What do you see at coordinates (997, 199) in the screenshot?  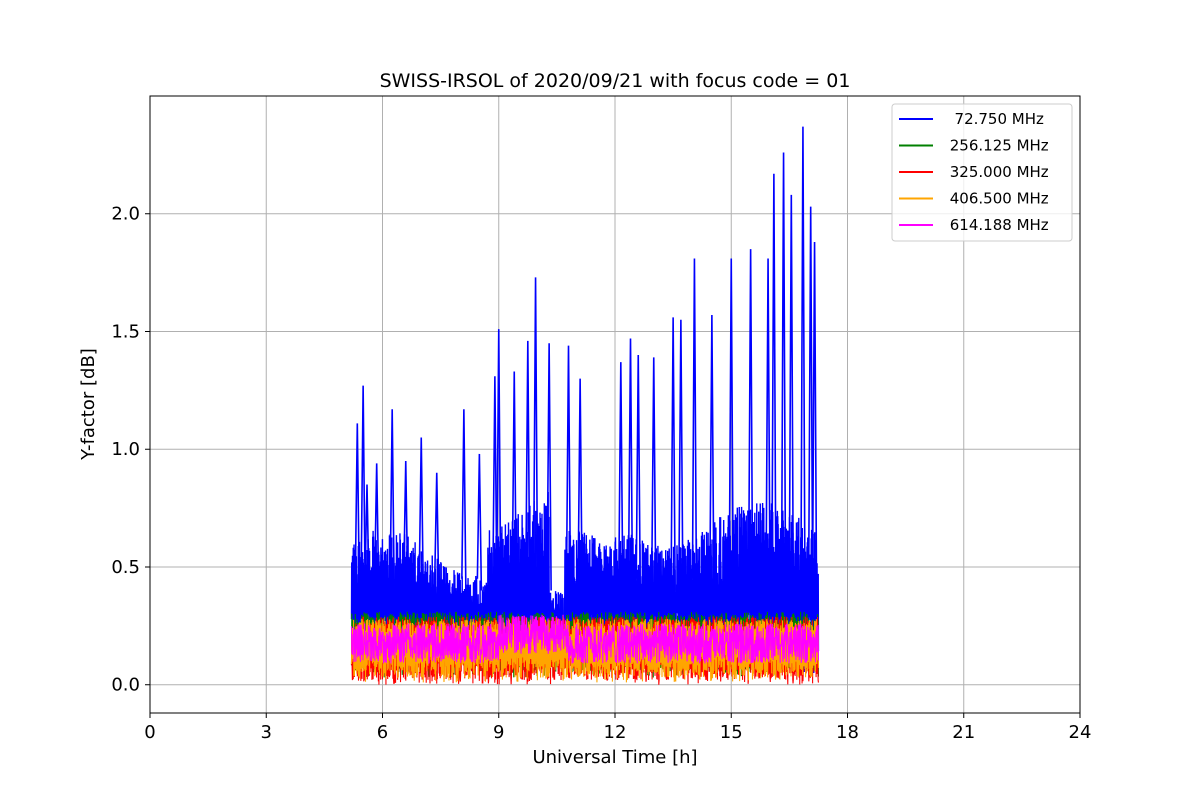 I see `legend-label: 406.500 MHz` at bounding box center [997, 199].